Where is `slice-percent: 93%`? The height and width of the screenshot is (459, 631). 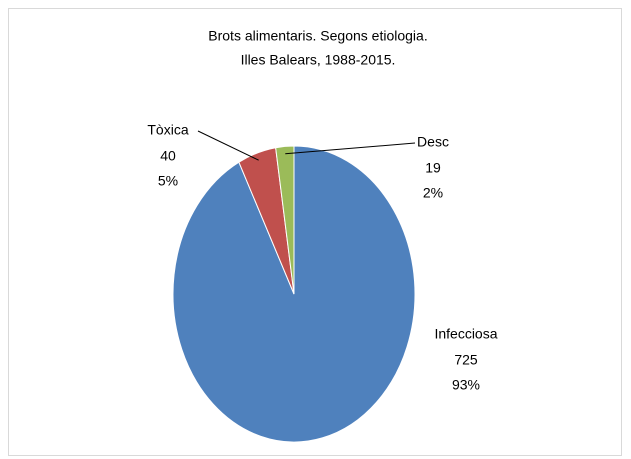 slice-percent: 93% is located at coordinates (466, 385).